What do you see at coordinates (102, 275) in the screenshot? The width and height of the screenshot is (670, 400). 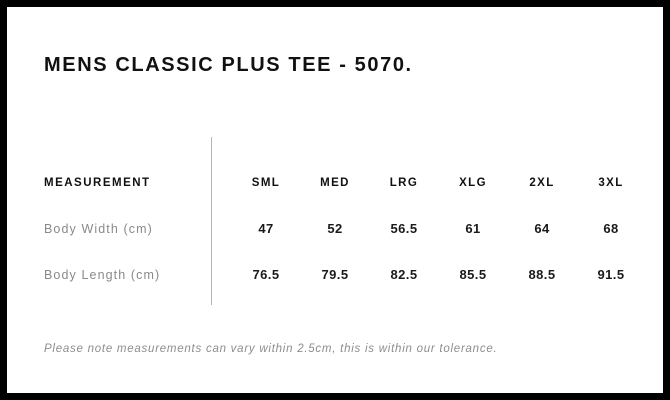 I see `row-label-body-length: Body Length (cm)` at bounding box center [102, 275].